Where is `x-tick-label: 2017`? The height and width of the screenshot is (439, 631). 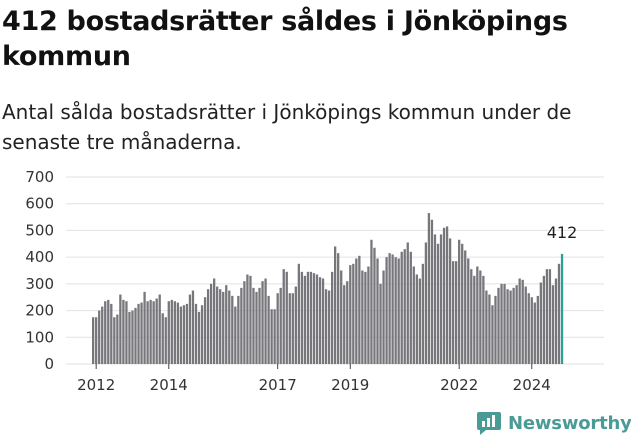 x-tick-label: 2017 is located at coordinates (278, 385).